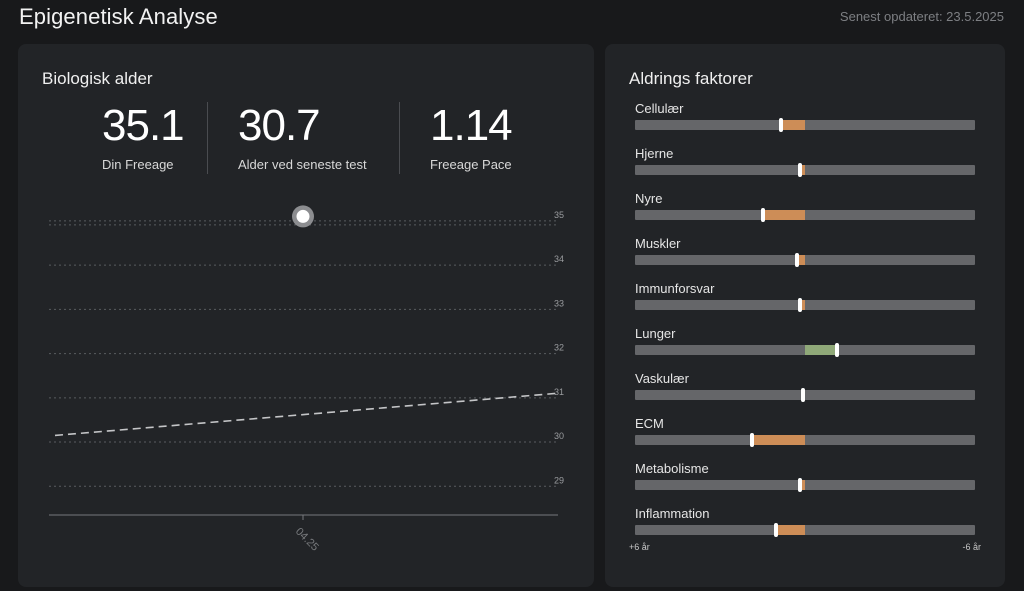 The image size is (1024, 591). Describe the element at coordinates (805, 206) in the screenshot. I see `aging-factor-row: Nyre` at that location.